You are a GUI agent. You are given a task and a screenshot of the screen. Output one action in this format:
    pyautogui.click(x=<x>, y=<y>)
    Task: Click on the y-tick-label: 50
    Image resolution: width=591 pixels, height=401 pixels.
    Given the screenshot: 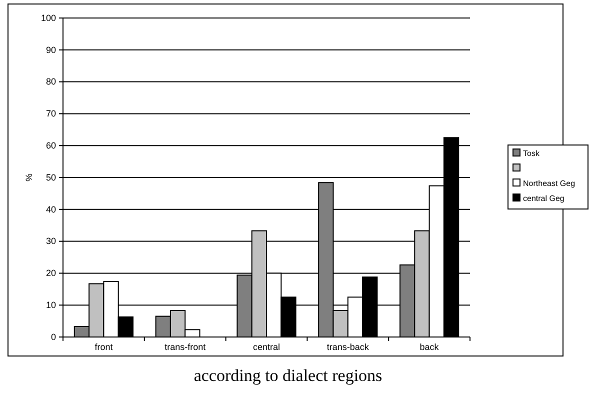 What is the action you would take?
    pyautogui.click(x=51, y=177)
    